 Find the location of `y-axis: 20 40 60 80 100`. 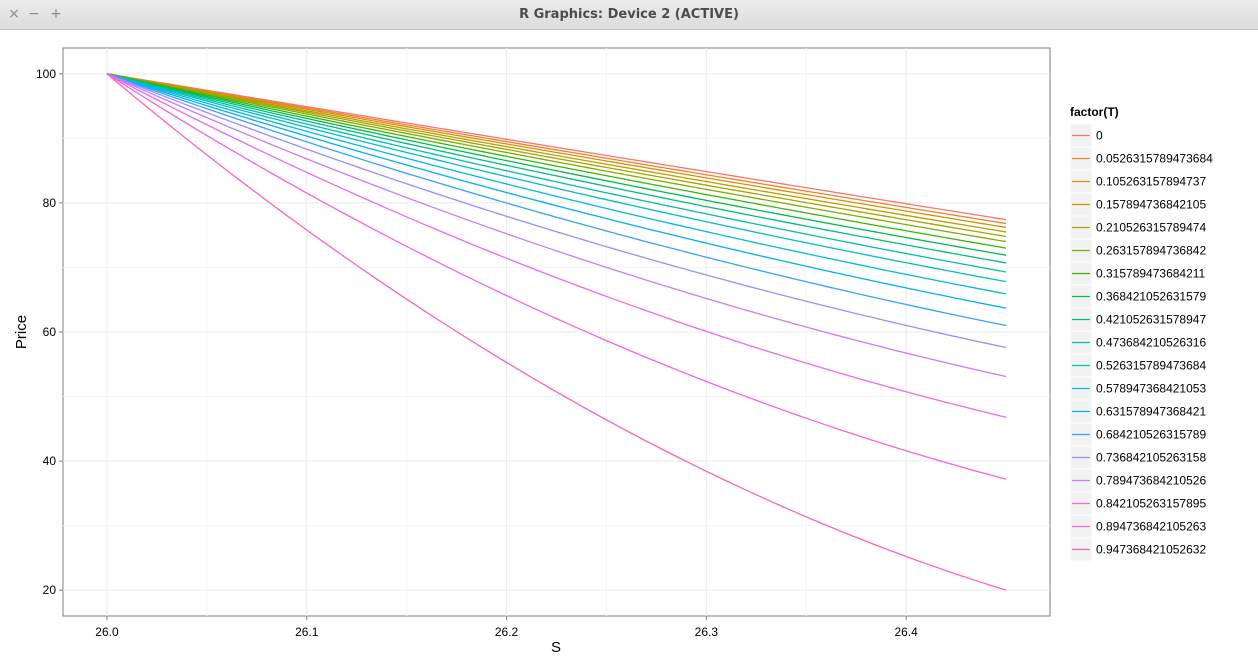

y-axis: 20 40 60 80 100 is located at coordinates (49, 332).